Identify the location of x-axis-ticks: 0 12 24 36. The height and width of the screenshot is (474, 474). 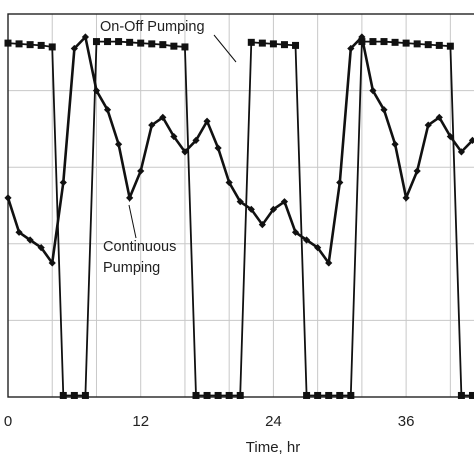
(209, 421).